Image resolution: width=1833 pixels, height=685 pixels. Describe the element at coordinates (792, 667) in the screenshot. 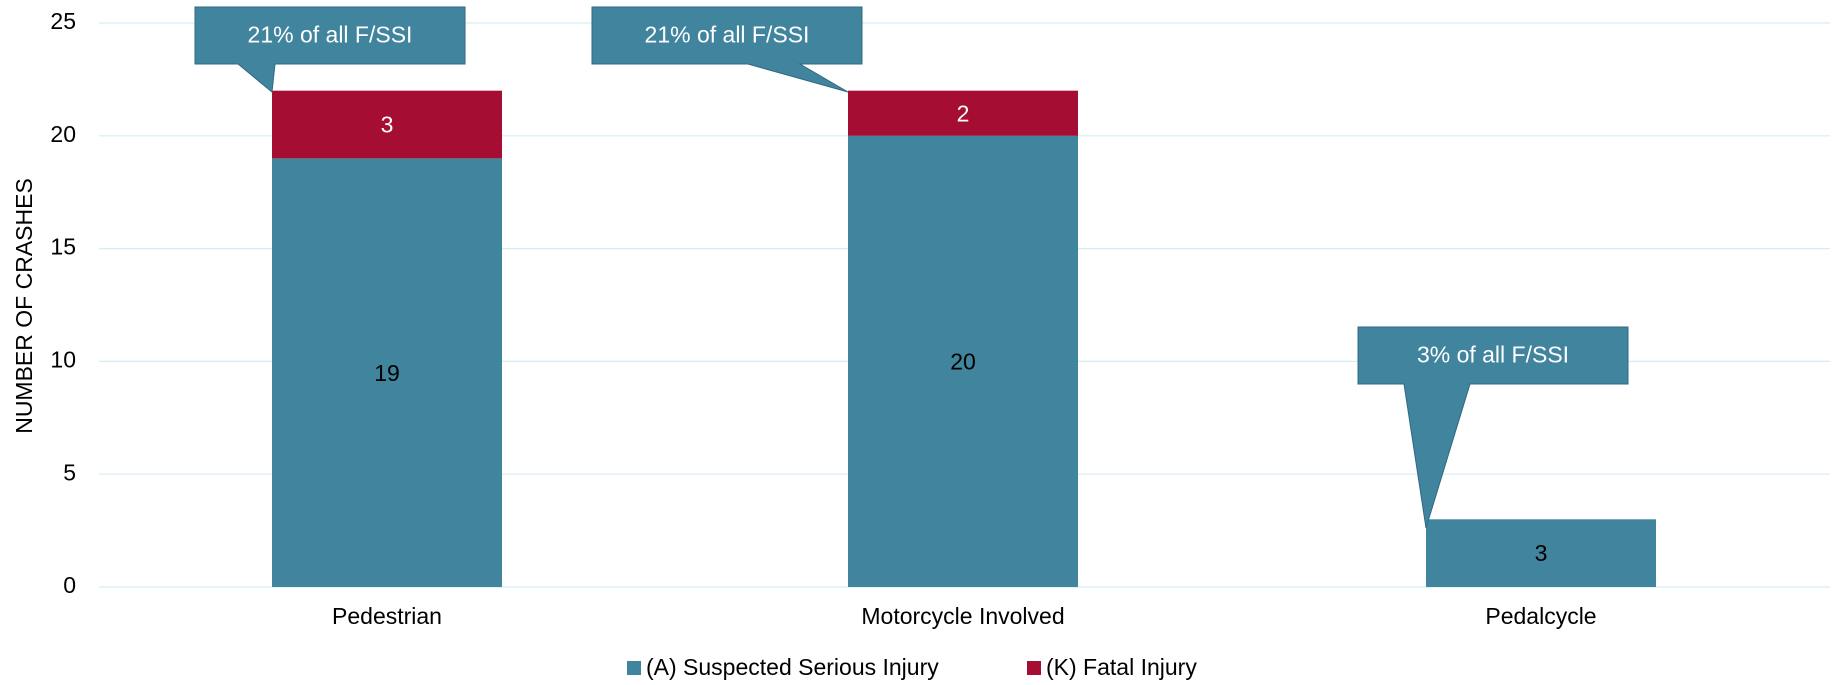

I see `legend-label: (A) Suspected Serious Injury` at that location.